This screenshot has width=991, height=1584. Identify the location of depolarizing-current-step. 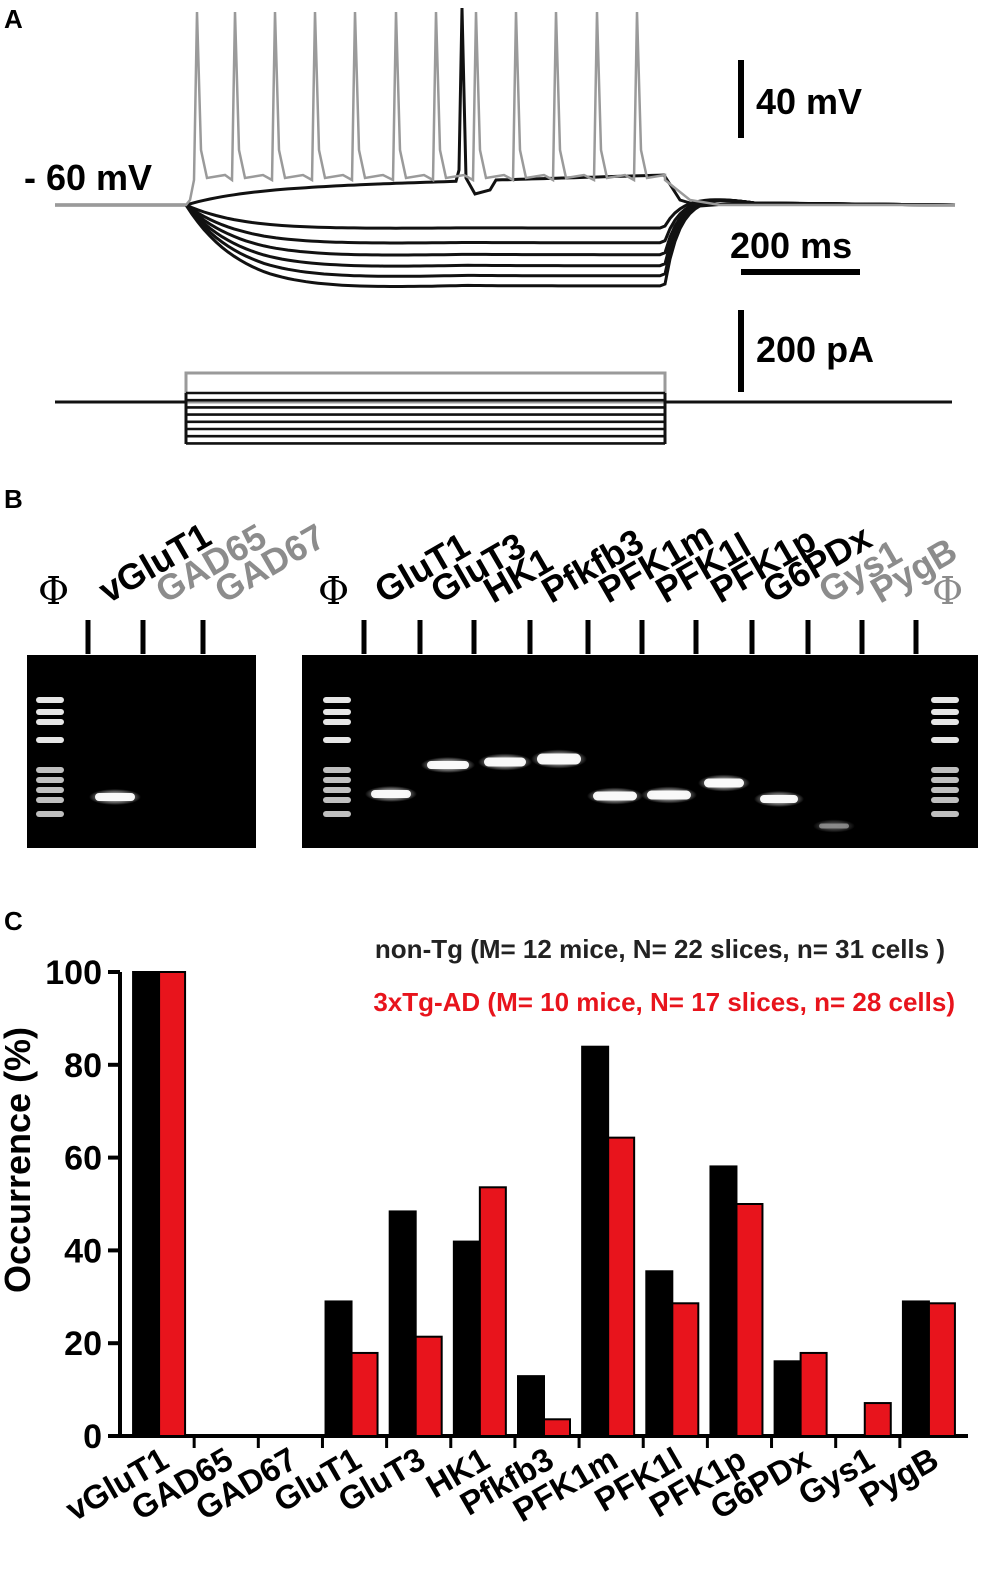
(425, 387).